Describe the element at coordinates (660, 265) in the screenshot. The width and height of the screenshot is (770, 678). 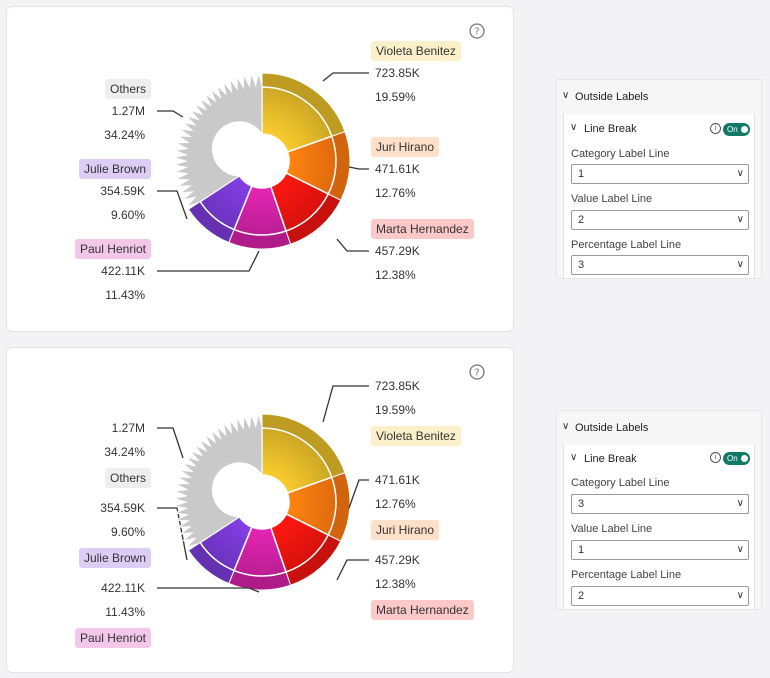
I see `percentage-label-line-select: 3 ∨` at that location.